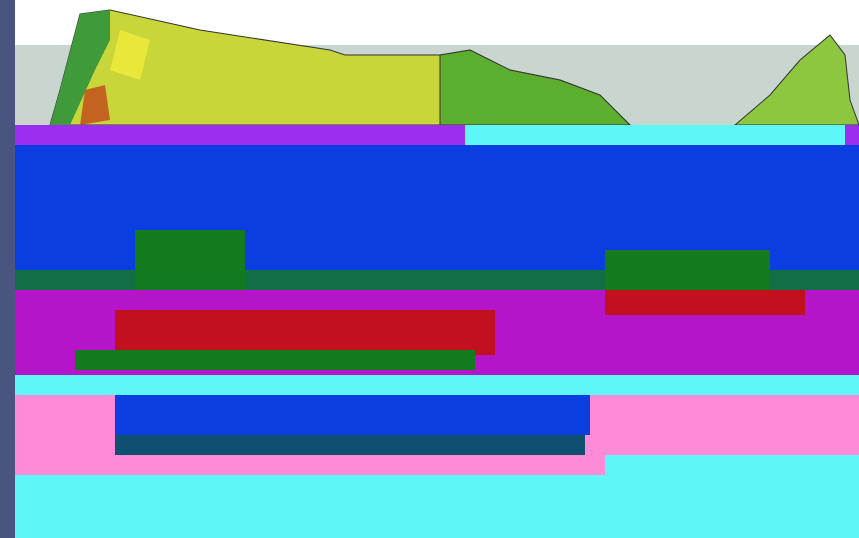 This screenshot has height=538, width=859. I want to click on map-patch, so click(130, 55).